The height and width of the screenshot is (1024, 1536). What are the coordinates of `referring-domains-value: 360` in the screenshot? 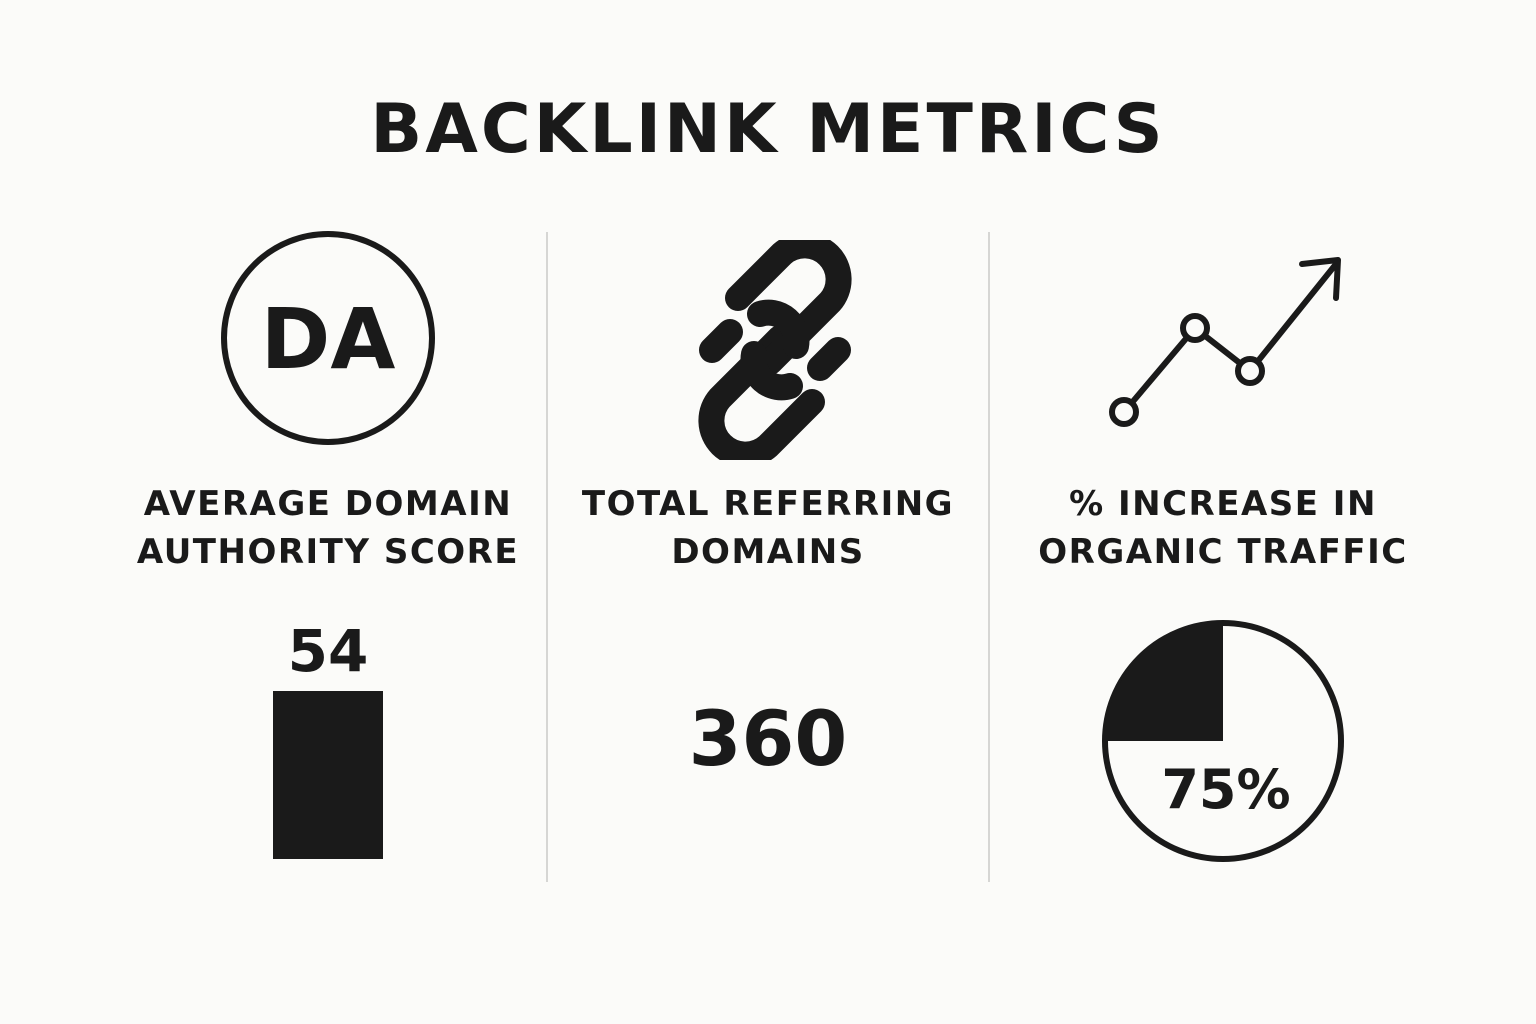 It's located at (768, 738).